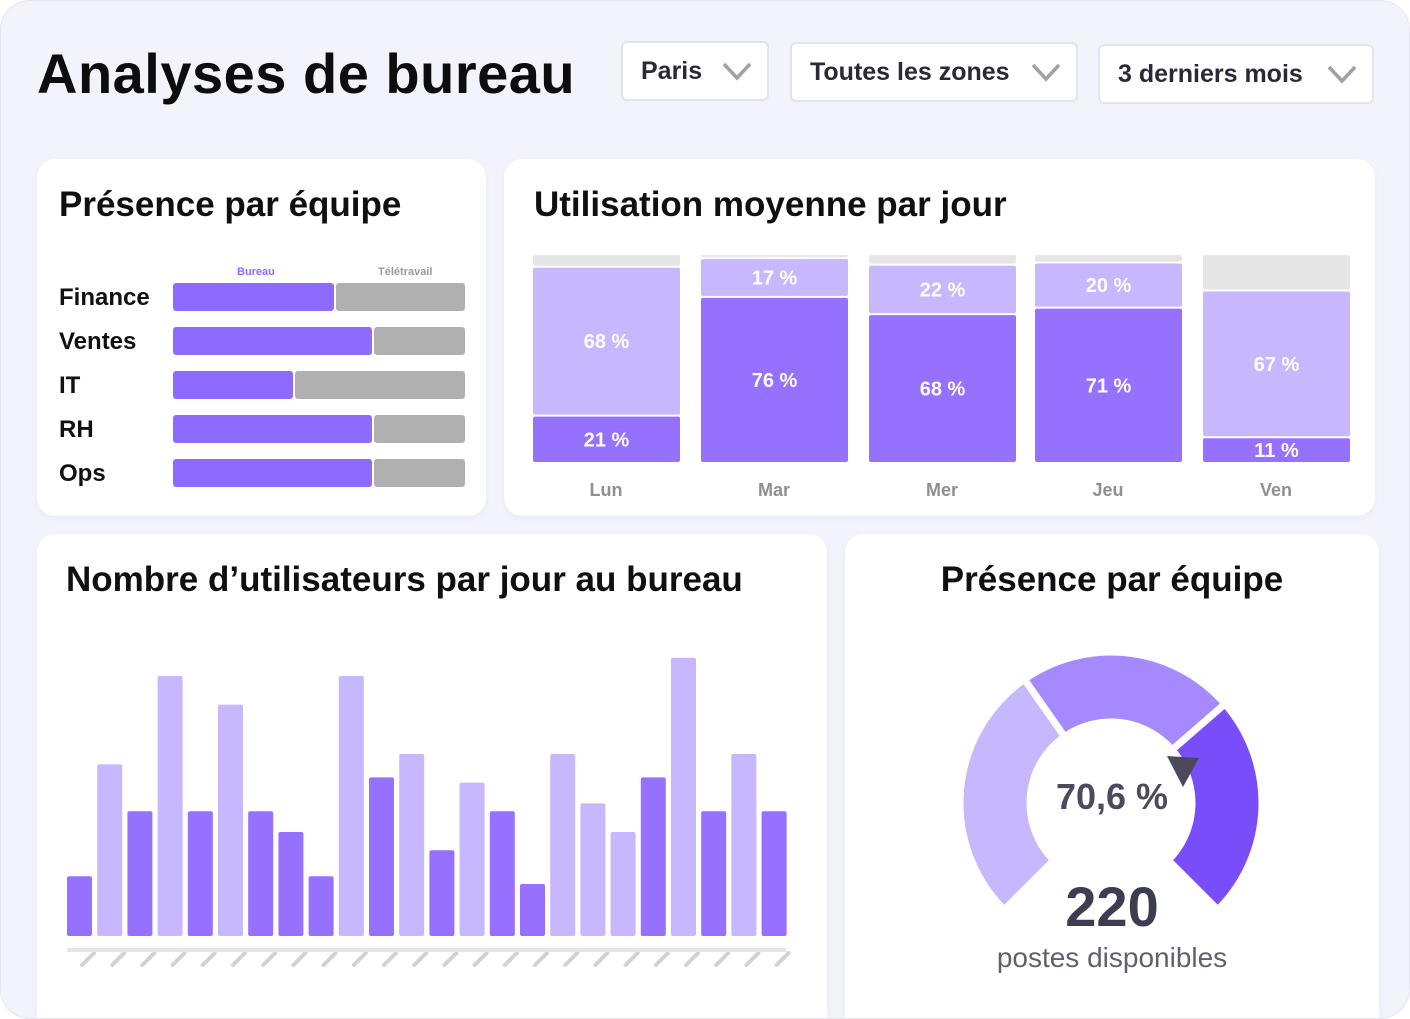 This screenshot has height=1019, width=1410. I want to click on gauge-segment-low, so click(1012, 794).